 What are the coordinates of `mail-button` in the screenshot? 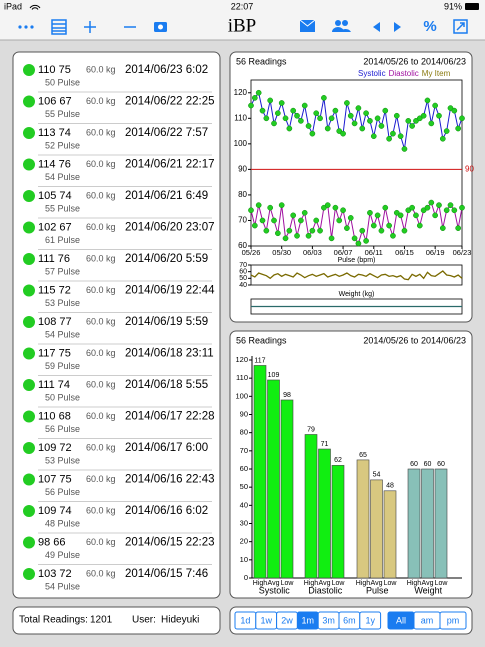 It's located at (307, 25).